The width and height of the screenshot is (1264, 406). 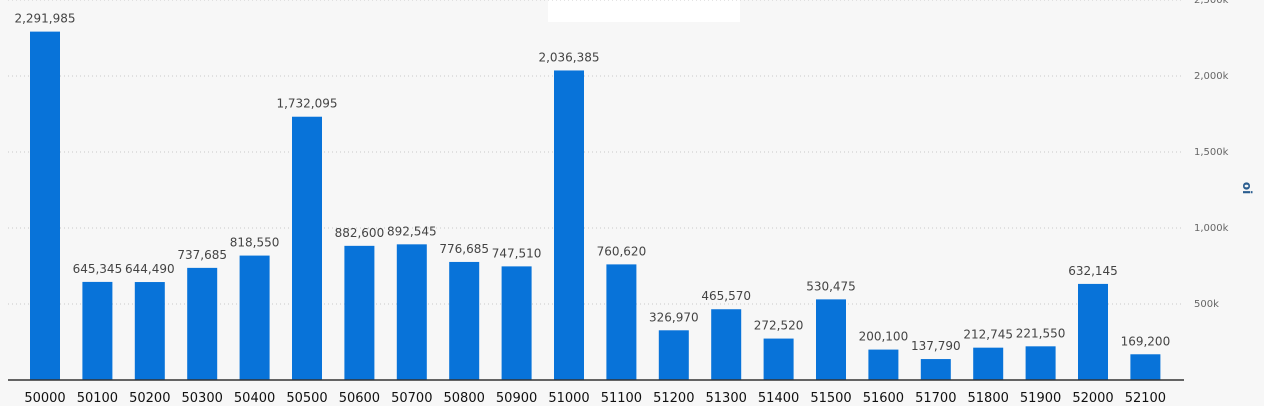 I want to click on x-tick-label: 52100, so click(x=1145, y=398).